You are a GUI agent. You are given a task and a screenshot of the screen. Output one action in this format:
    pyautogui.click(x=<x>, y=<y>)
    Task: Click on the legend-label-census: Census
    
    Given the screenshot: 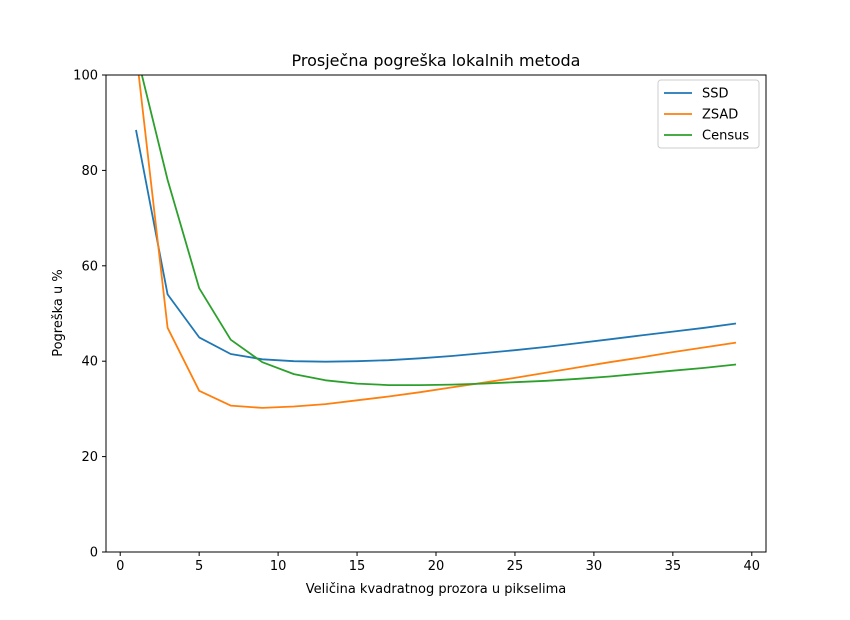 What is the action you would take?
    pyautogui.click(x=725, y=136)
    